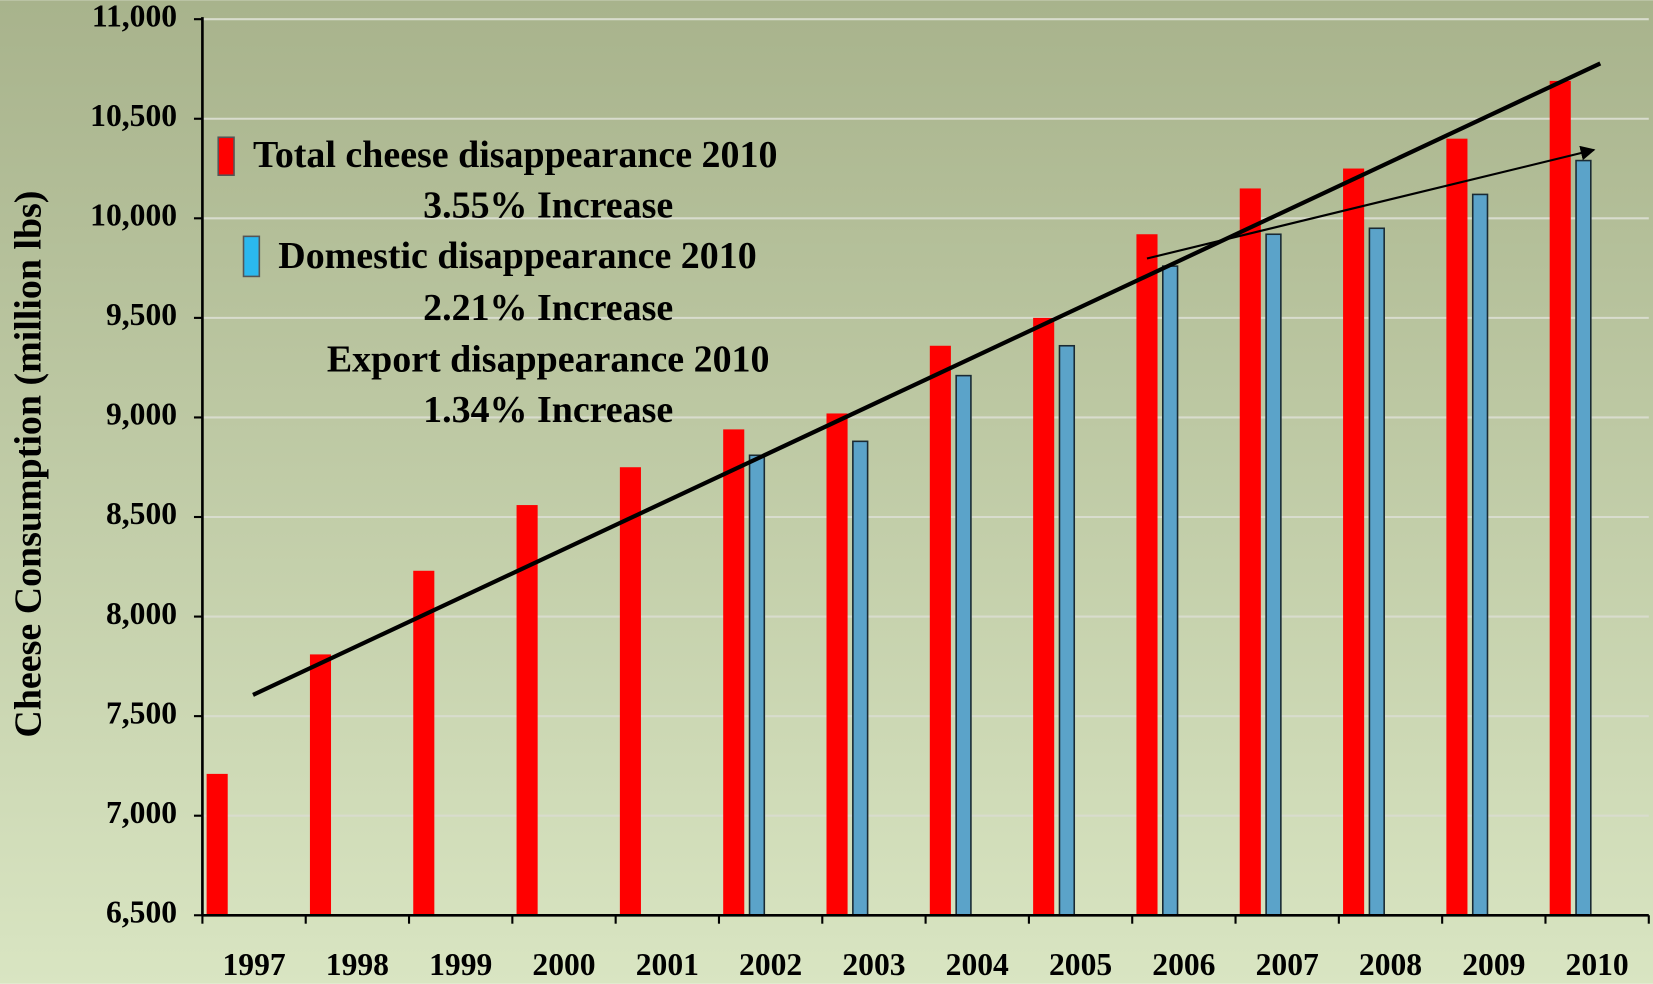  Describe the element at coordinates (141, 712) in the screenshot. I see `y-tick-label: 7,500` at that location.